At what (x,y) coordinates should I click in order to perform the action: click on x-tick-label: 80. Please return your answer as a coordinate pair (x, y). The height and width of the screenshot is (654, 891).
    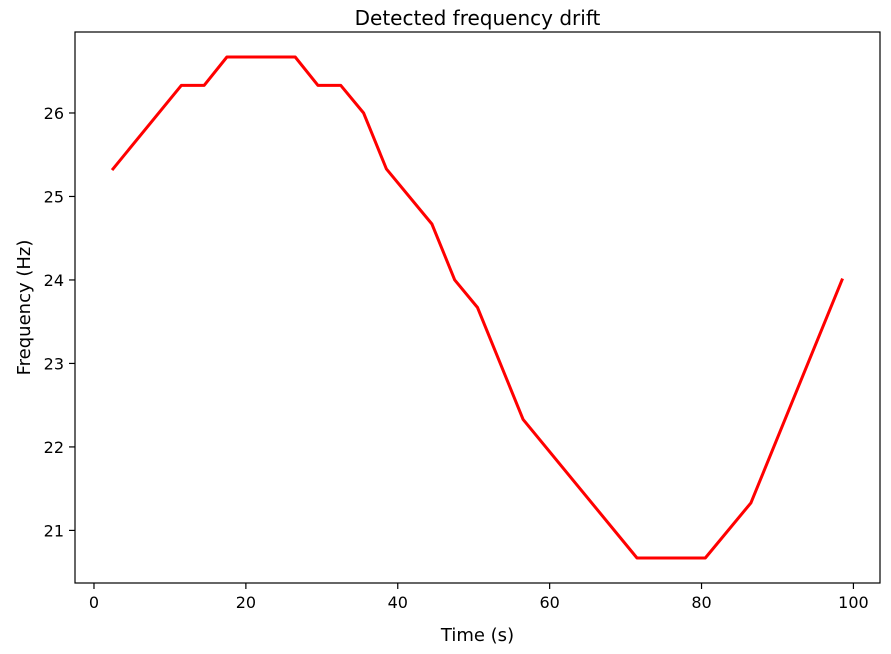
    Looking at the image, I should click on (701, 602).